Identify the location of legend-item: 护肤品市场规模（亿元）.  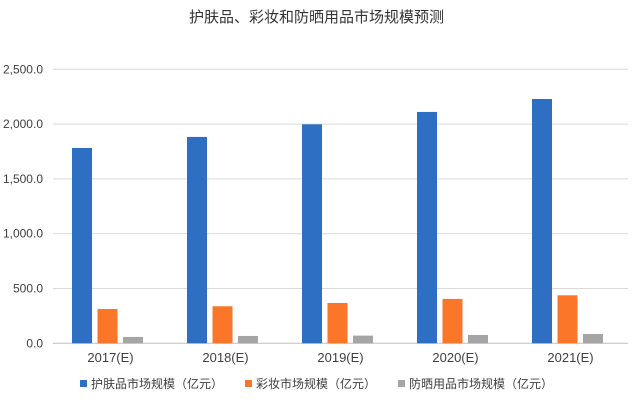
(151, 383).